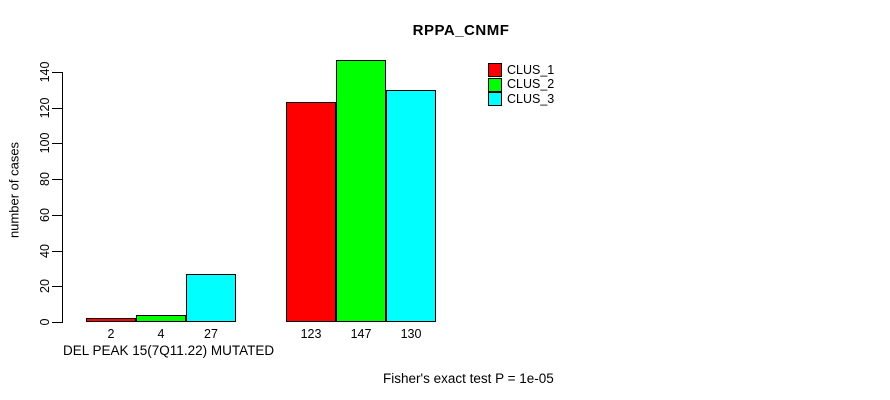 Image resolution: width=890 pixels, height=400 pixels. What do you see at coordinates (531, 98) in the screenshot?
I see `legend-label: CLUS_3` at bounding box center [531, 98].